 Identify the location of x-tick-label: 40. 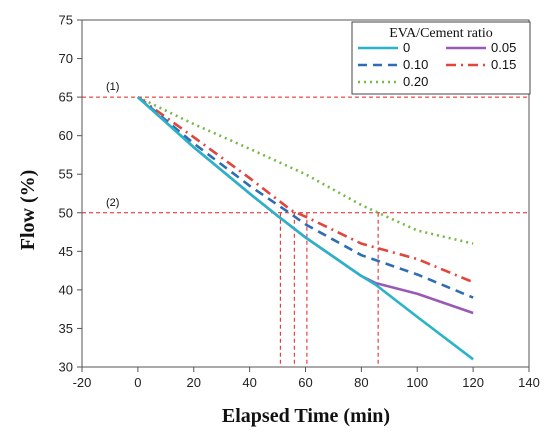
(249, 382).